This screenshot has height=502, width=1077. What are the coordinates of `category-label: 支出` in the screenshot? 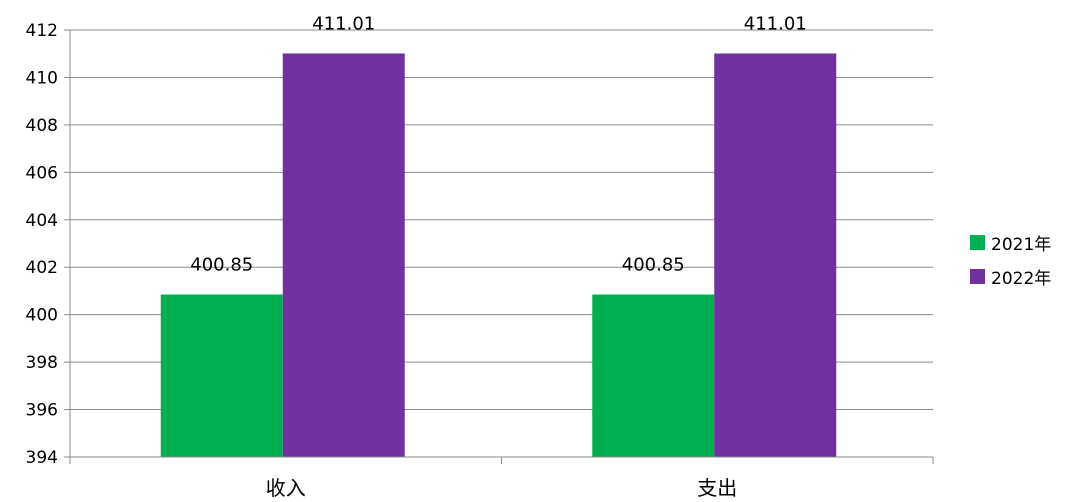 It's located at (717, 488).